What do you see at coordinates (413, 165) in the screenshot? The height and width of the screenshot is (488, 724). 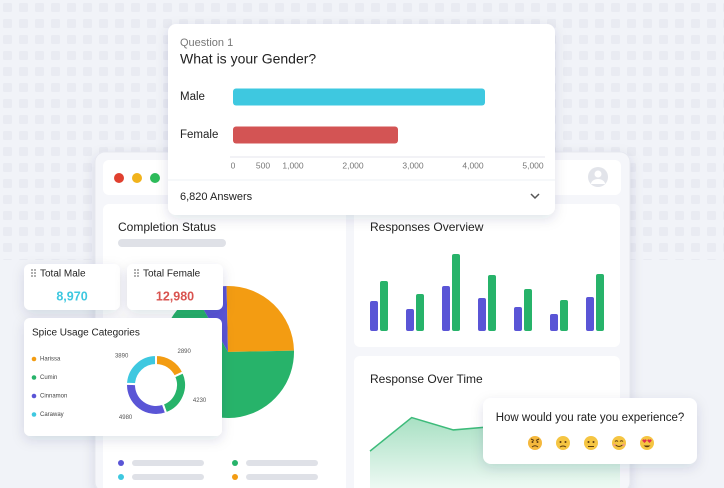 I see `x-tick-label: 3,000` at bounding box center [413, 165].